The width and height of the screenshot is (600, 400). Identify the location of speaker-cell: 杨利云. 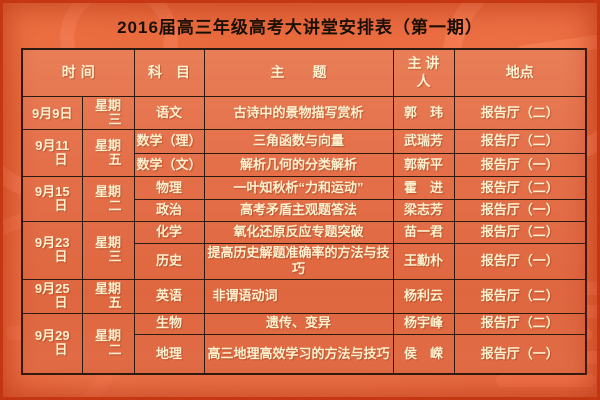
(423, 296).